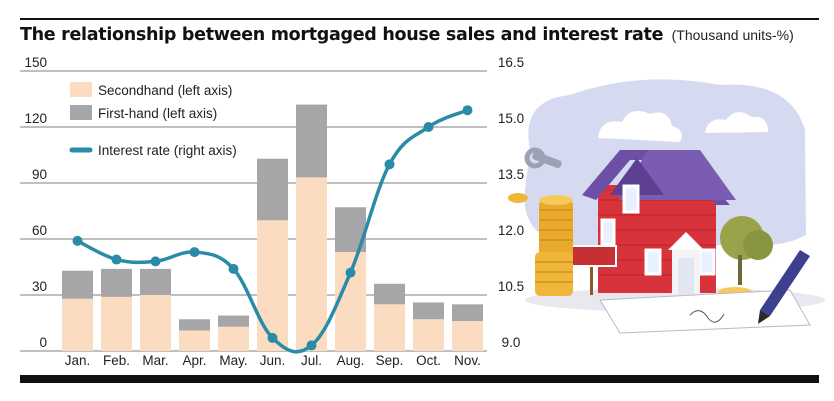  Describe the element at coordinates (511, 174) in the screenshot. I see `right-axis-tick-label: 13.5` at that location.